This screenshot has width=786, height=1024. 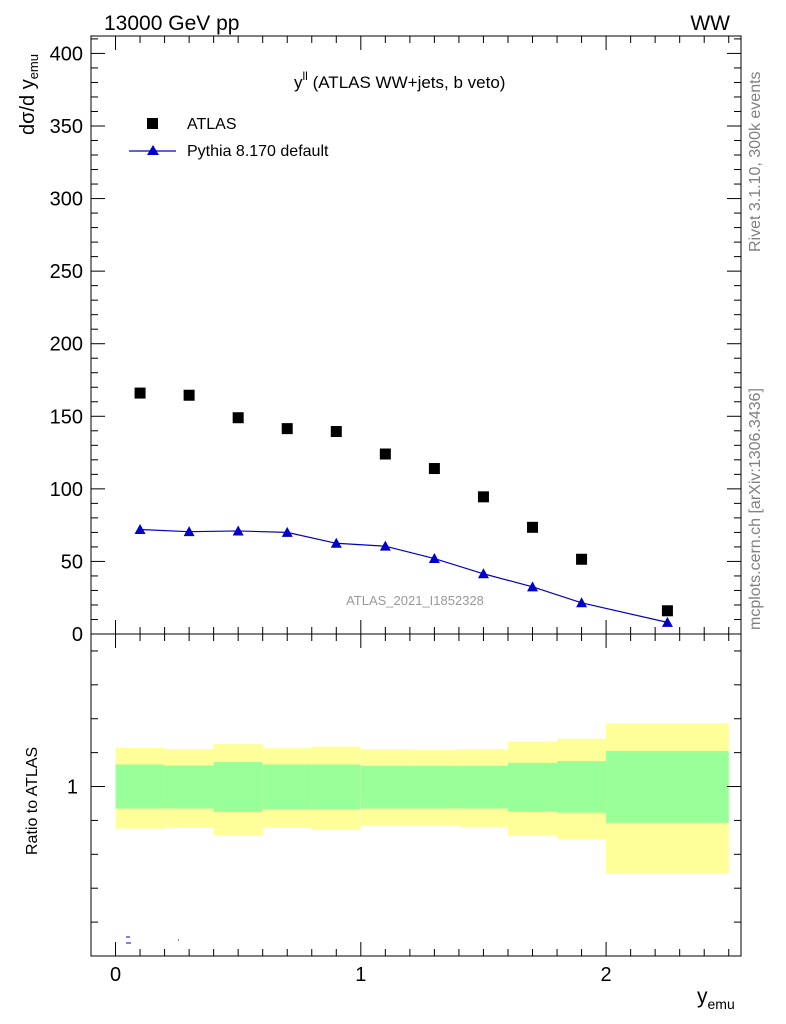 What do you see at coordinates (755, 509) in the screenshot?
I see `mcplots-label: mcplots.cern.ch [arXiv:1306.3436]` at bounding box center [755, 509].